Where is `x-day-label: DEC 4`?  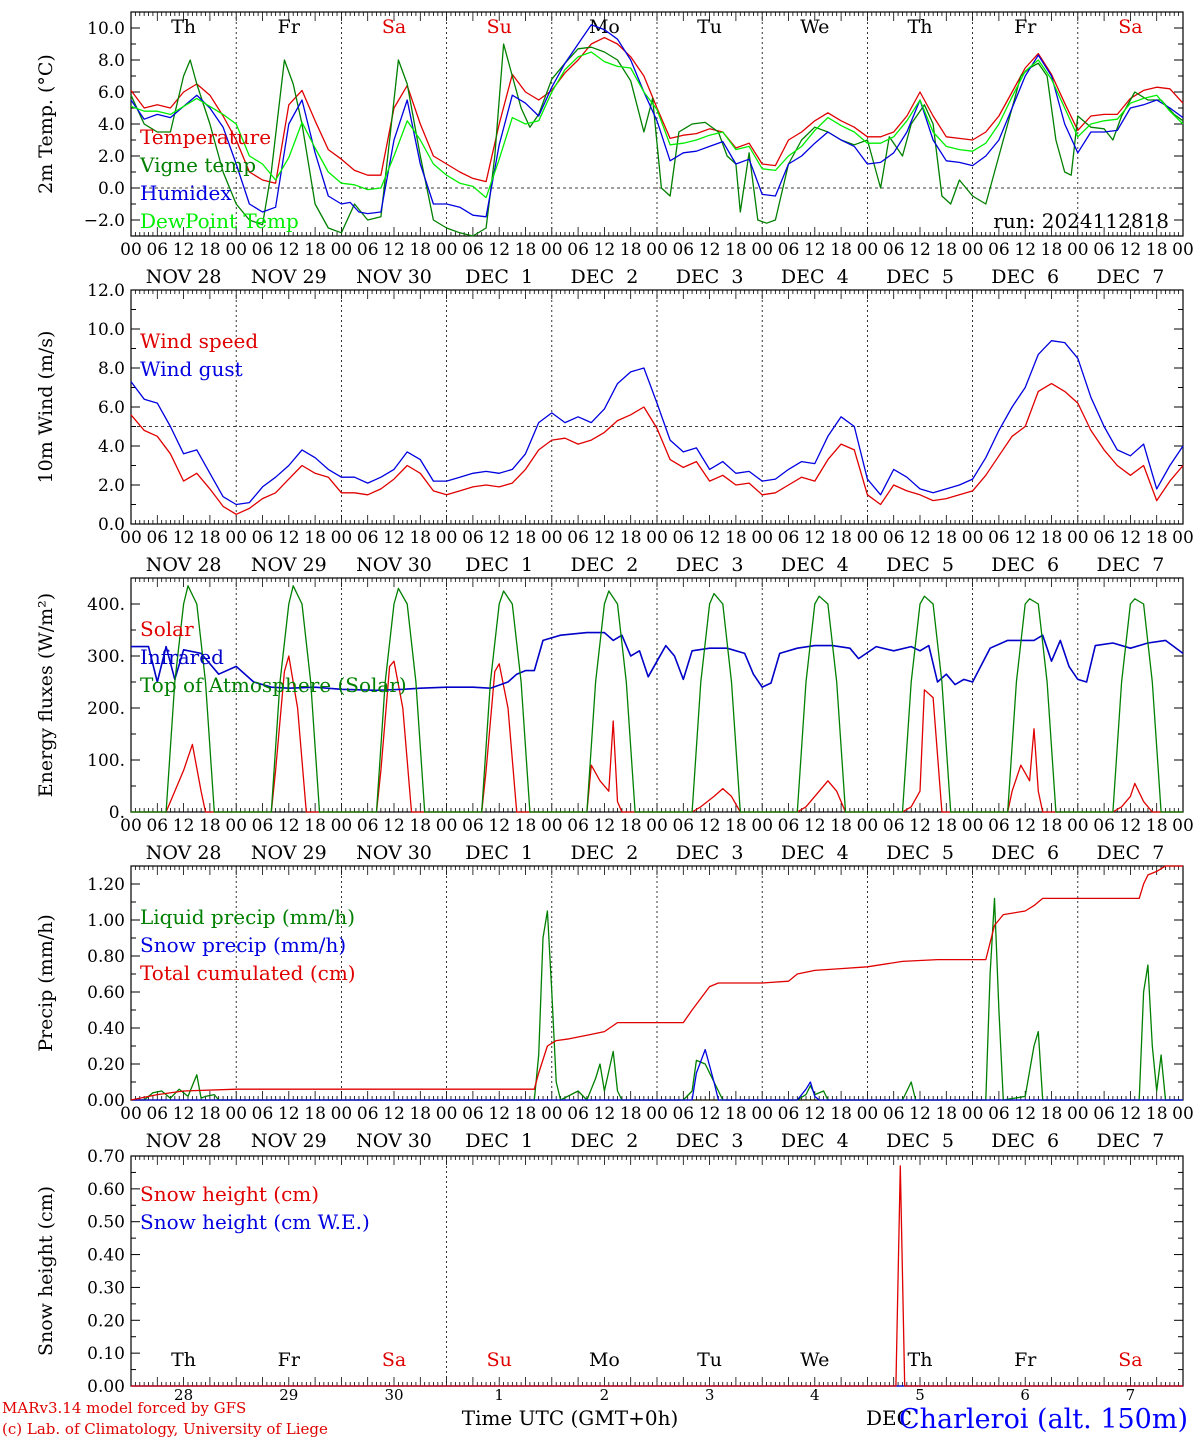 x-day-label: DEC 4 is located at coordinates (815, 853).